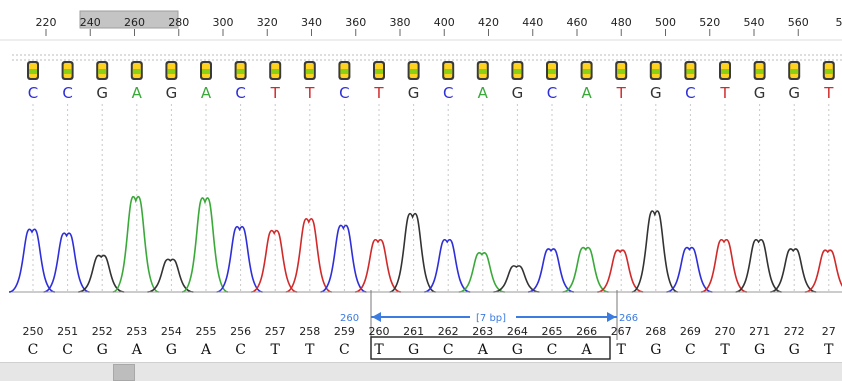 The height and width of the screenshot is (381, 842). Describe the element at coordinates (798, 22) in the screenshot. I see `ruler-tick-label: 560` at that location.